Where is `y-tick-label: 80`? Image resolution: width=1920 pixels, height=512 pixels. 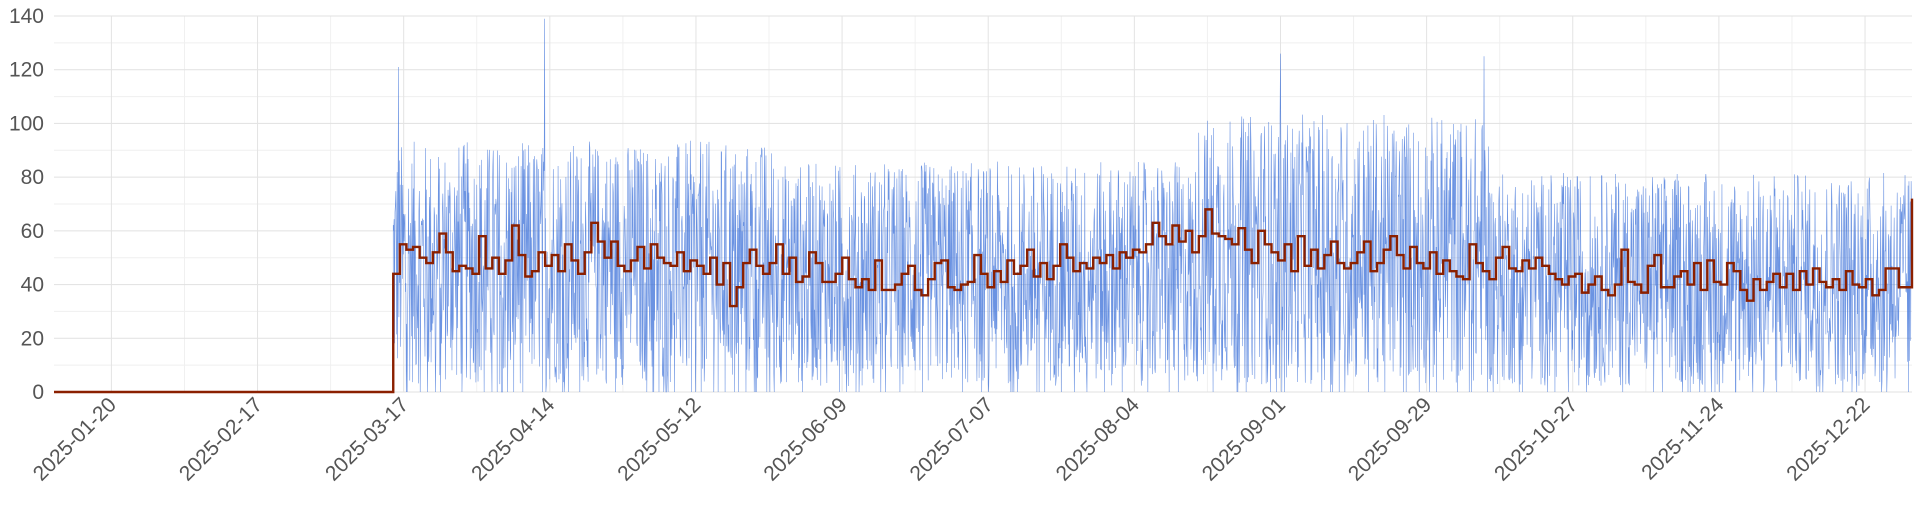 y-tick-label: 80 is located at coordinates (32, 177).